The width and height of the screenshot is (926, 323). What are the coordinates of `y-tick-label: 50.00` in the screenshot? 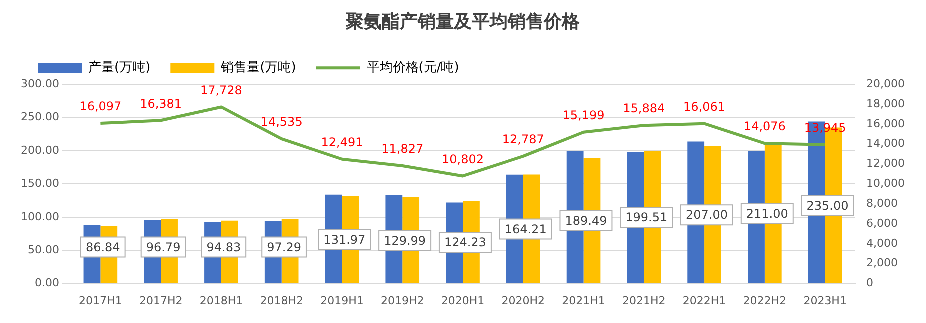 It's located at (44, 249).